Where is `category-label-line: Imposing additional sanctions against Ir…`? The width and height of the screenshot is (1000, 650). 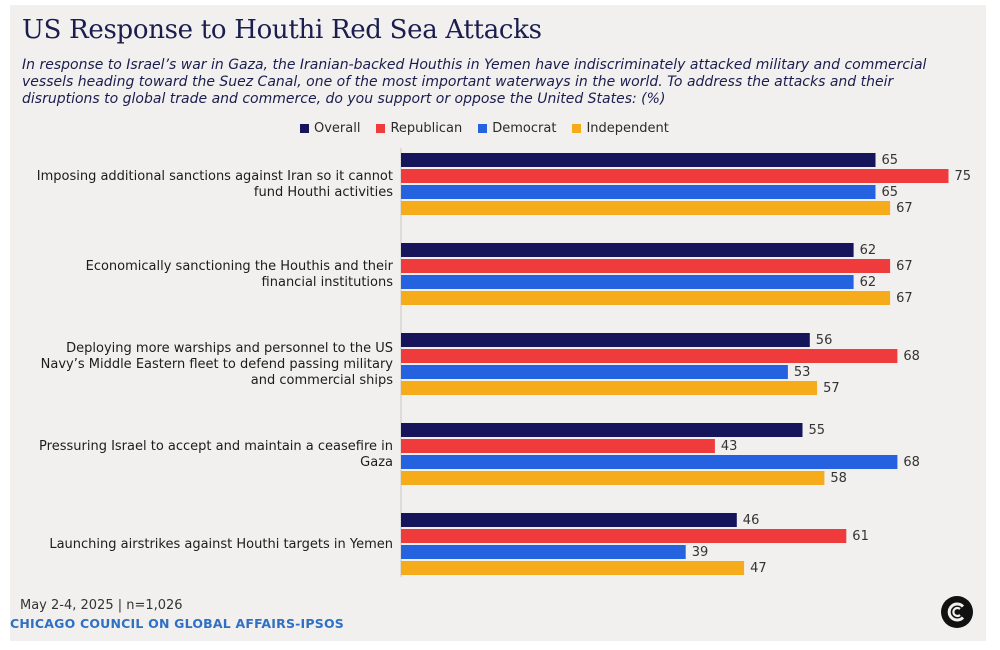 category-label-line: Imposing additional sanctions against Ir… is located at coordinates (215, 176).